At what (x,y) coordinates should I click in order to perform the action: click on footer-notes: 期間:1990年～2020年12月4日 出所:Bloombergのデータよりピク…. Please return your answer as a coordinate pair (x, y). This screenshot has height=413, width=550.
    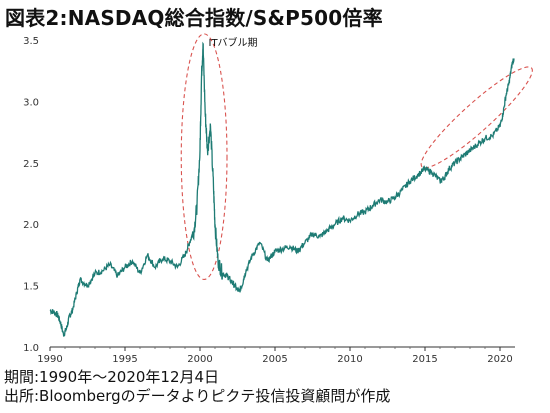
    Looking at the image, I should click on (197, 387).